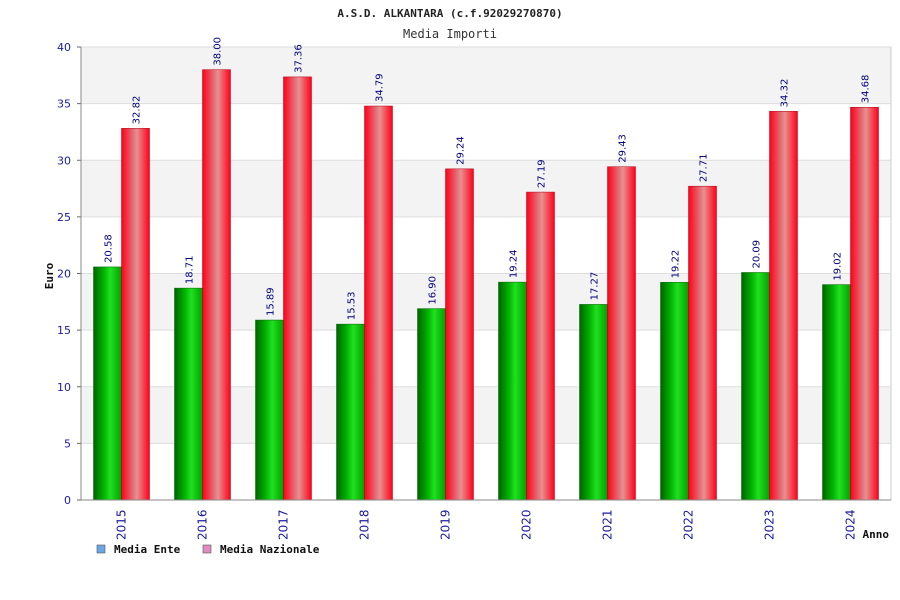  I want to click on bar-media-ente-2015, so click(107, 383).